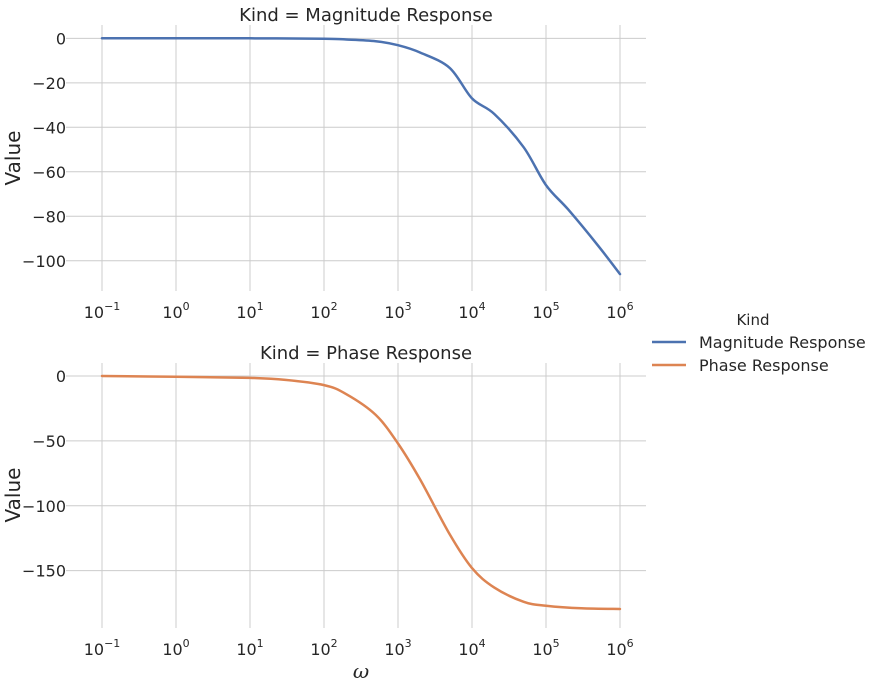 The height and width of the screenshot is (687, 869). I want to click on legend: Kind Magnitude Response Phase Response, so click(759, 343).